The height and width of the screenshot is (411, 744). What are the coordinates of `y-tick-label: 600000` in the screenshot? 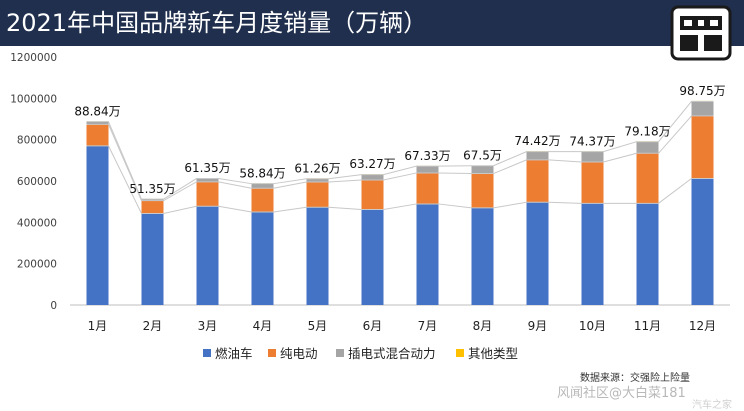 It's located at (37, 182).